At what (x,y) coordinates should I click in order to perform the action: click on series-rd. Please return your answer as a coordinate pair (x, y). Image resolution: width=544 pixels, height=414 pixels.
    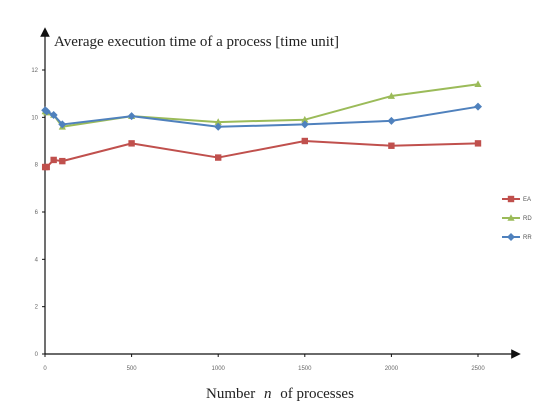
    Looking at the image, I should click on (261, 105).